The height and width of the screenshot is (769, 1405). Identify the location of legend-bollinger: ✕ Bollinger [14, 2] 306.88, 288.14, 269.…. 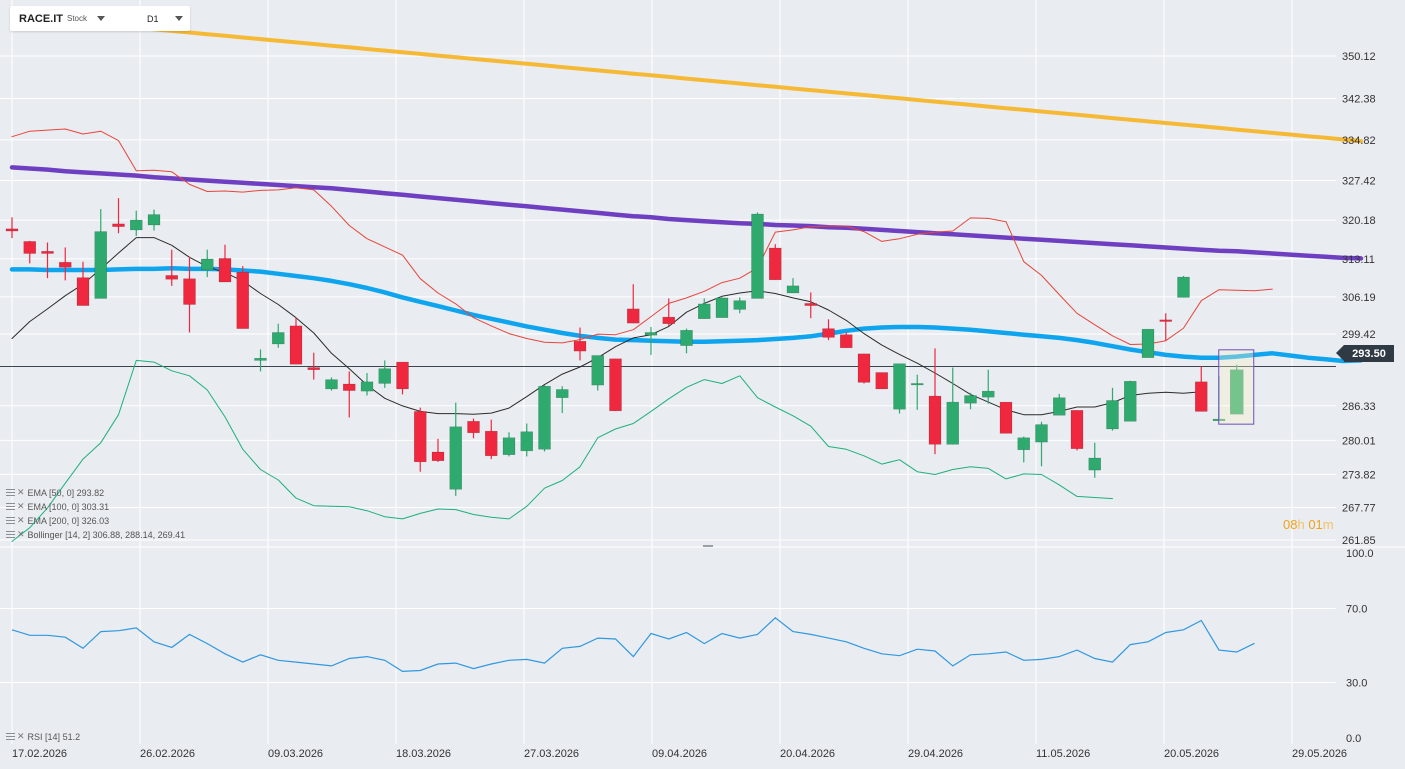
(95, 534).